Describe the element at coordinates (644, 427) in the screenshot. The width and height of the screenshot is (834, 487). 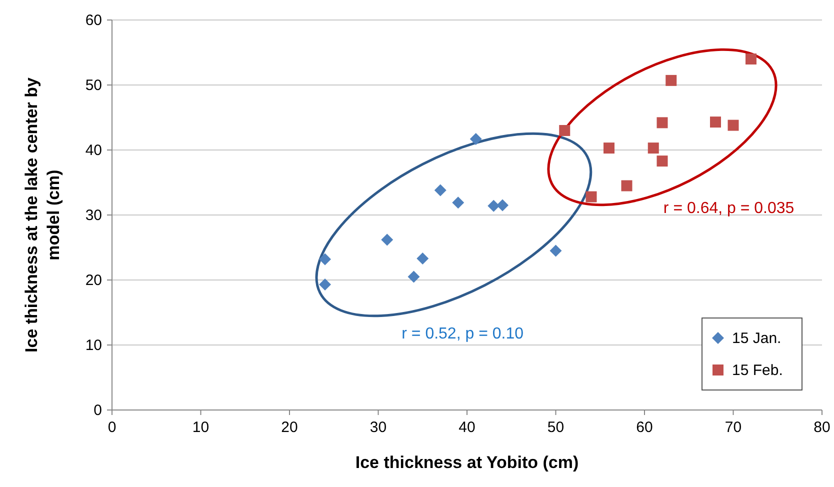
I see `x-tick-label: 60` at that location.